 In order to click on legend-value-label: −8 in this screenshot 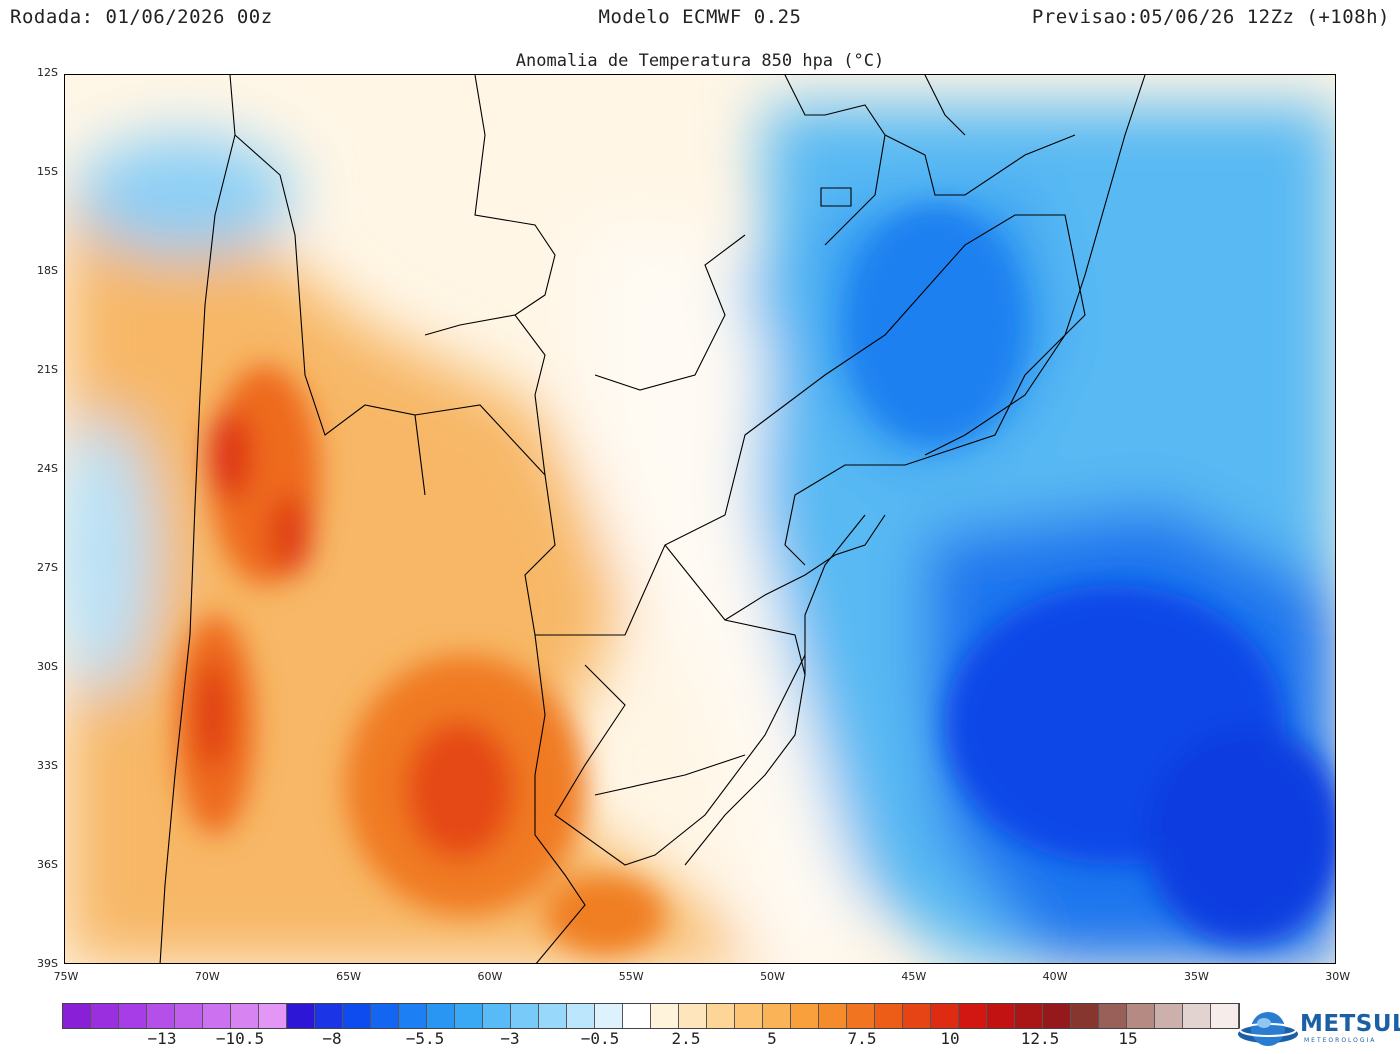, I will do `click(332, 1038)`.